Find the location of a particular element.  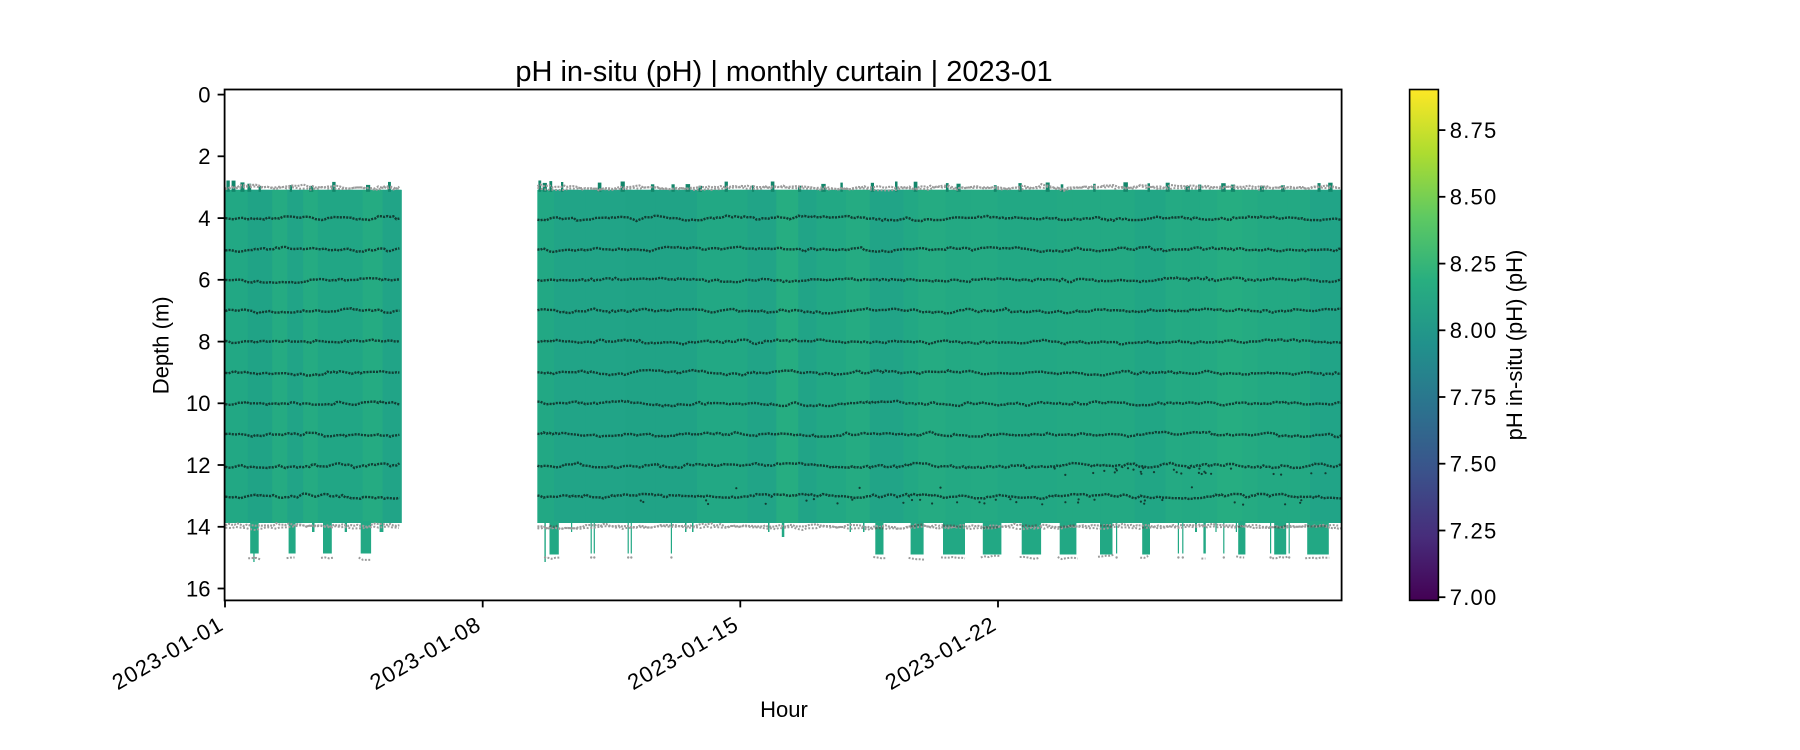

svg-text: 2 is located at coordinates (204, 156).